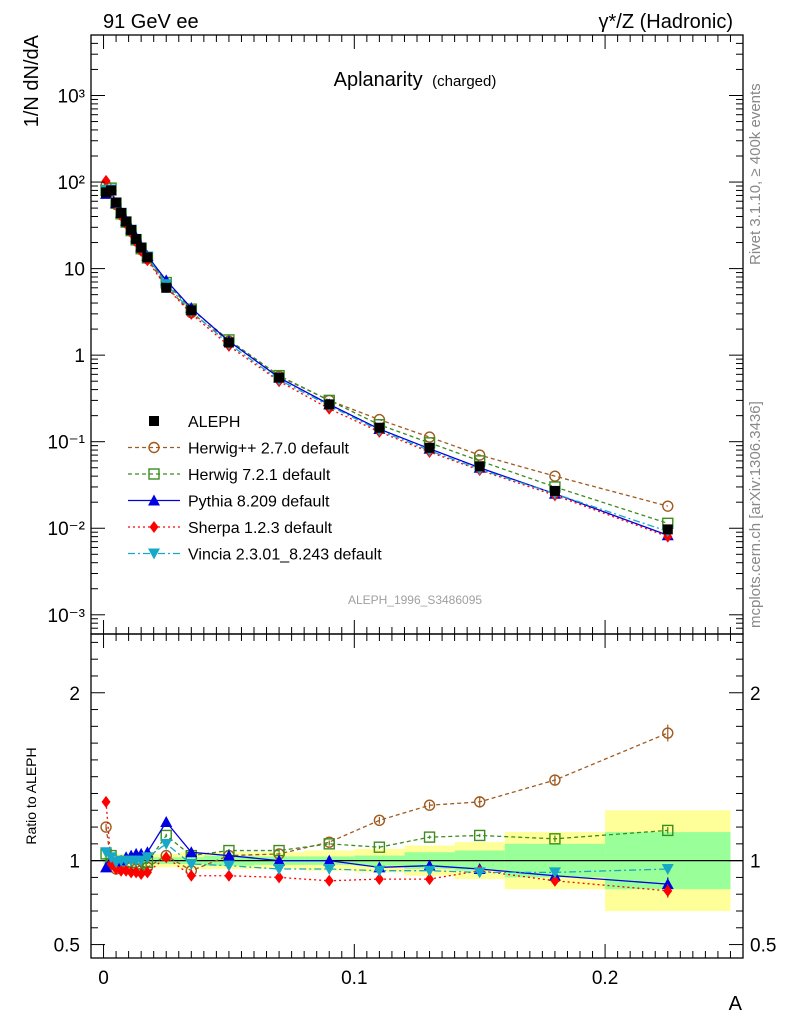  What do you see at coordinates (755, 694) in the screenshot?
I see `ratio-y-tick-label-right: 2` at bounding box center [755, 694].